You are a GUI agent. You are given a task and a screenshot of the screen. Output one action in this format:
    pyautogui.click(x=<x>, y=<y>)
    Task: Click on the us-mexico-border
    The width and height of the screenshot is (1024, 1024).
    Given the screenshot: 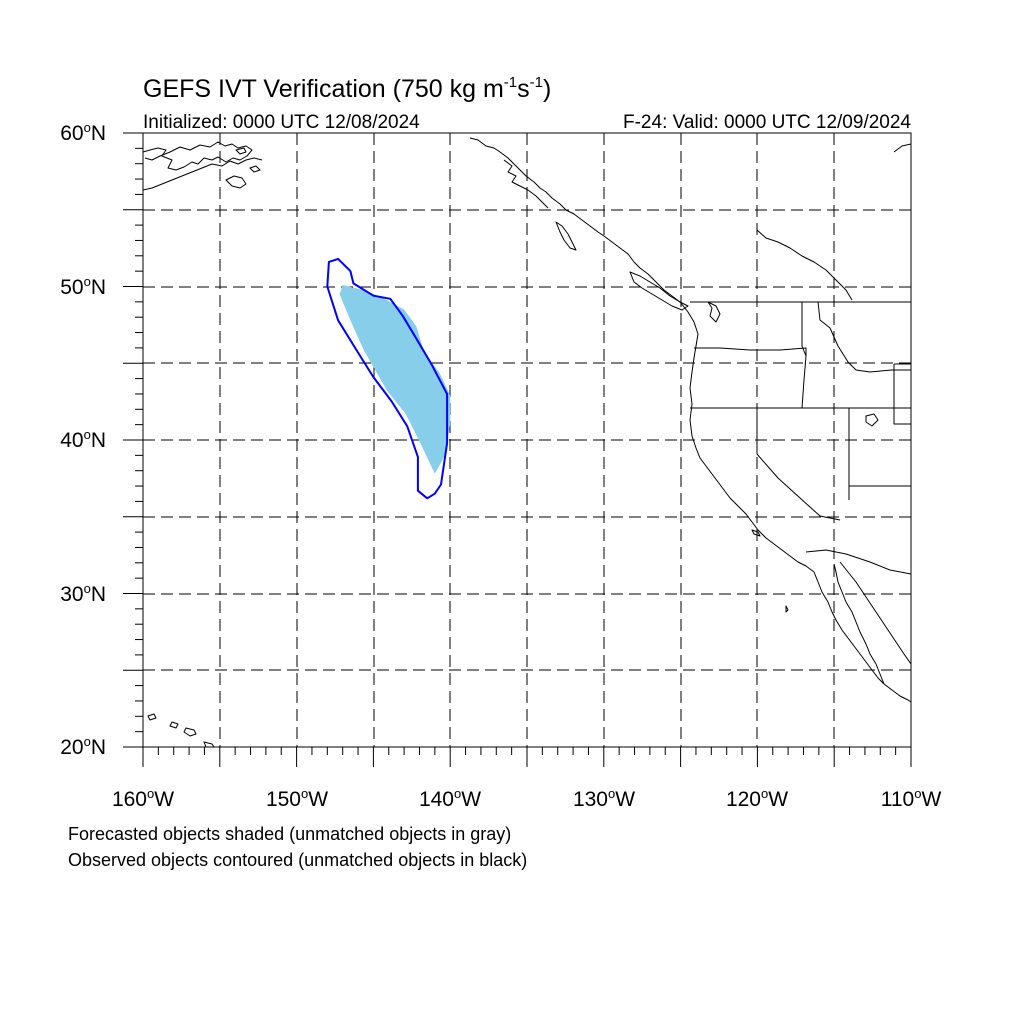 What is the action you would take?
    pyautogui.click(x=858, y=562)
    